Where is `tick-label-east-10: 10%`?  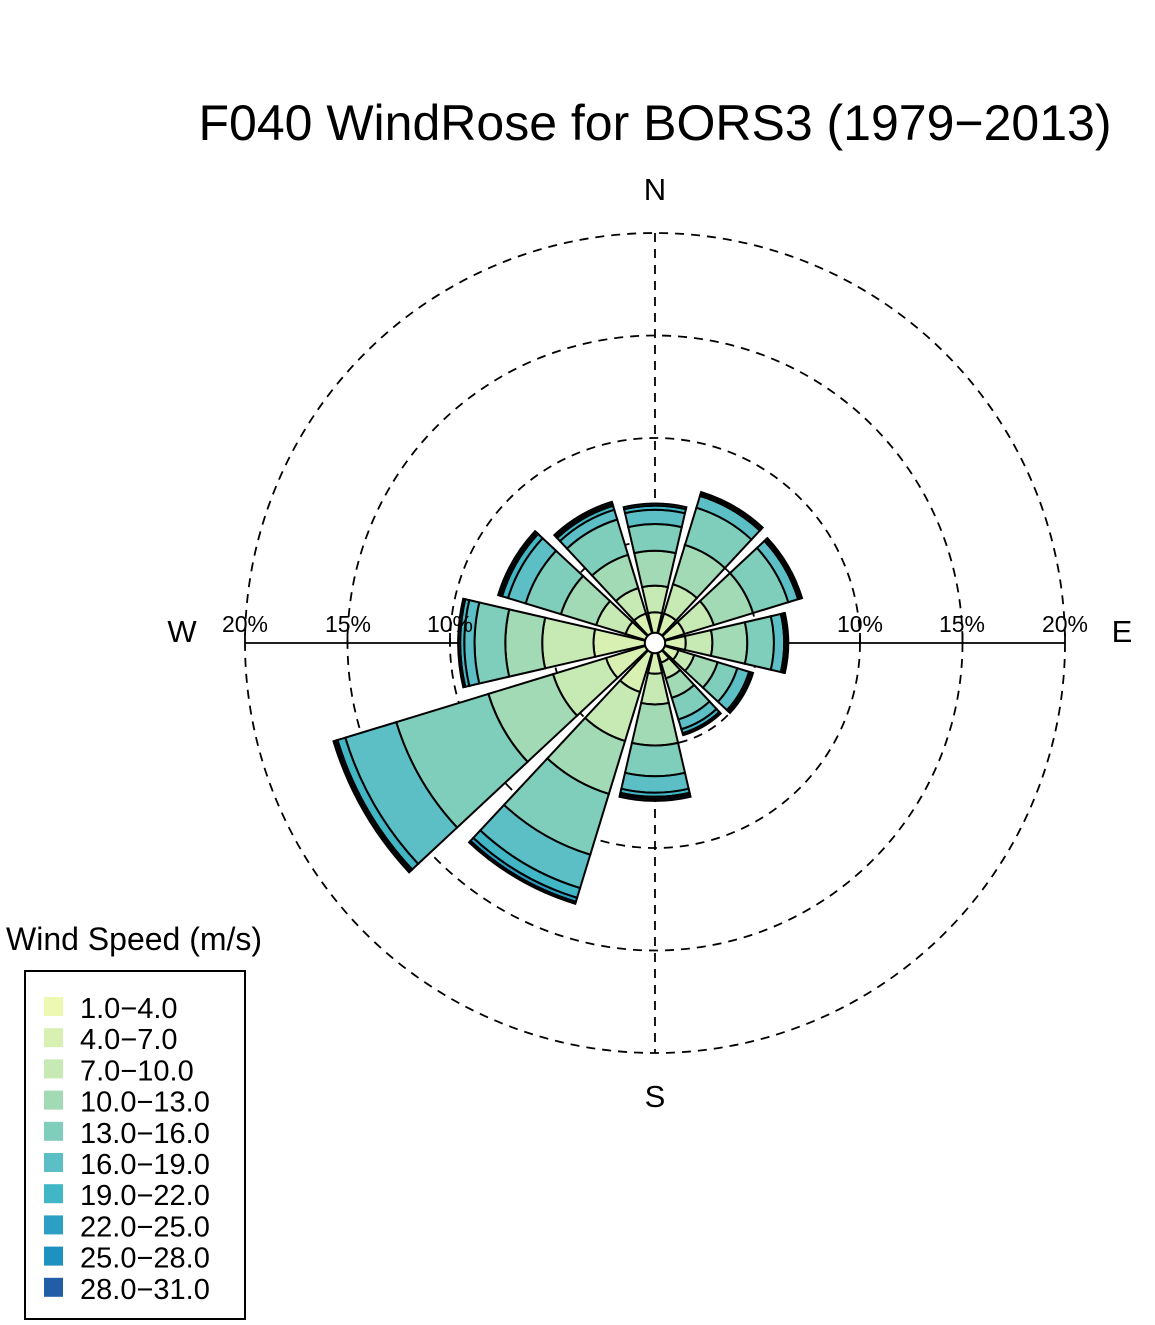
tick-label-east-10: 10% is located at coordinates (860, 624).